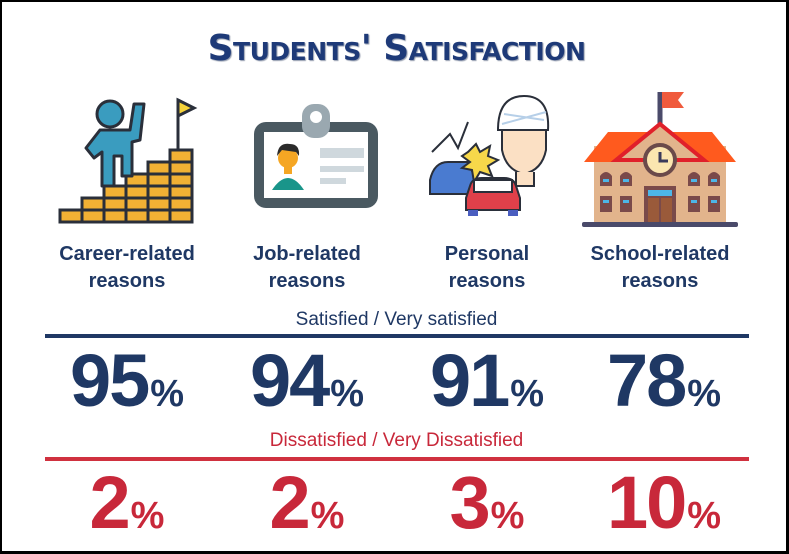  I want to click on dissatisfied-value-job: 2%, so click(307, 502).